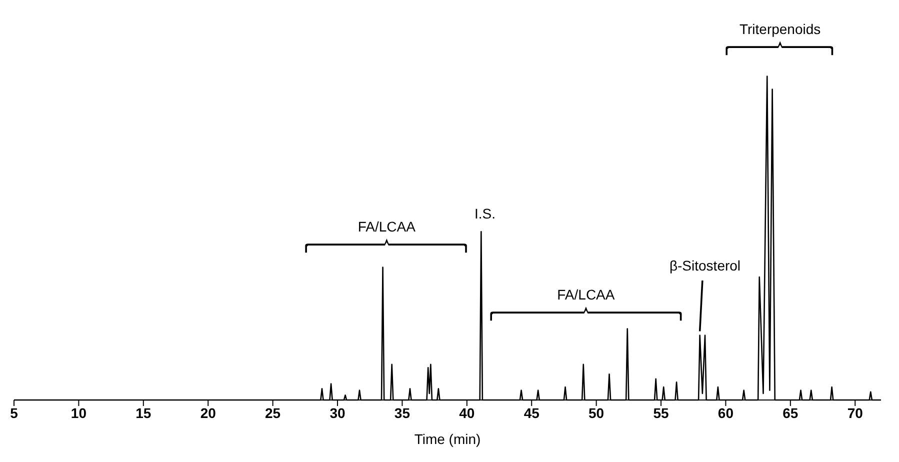 The height and width of the screenshot is (462, 899). Describe the element at coordinates (338, 412) in the screenshot. I see `x-tick-label: 30` at that location.